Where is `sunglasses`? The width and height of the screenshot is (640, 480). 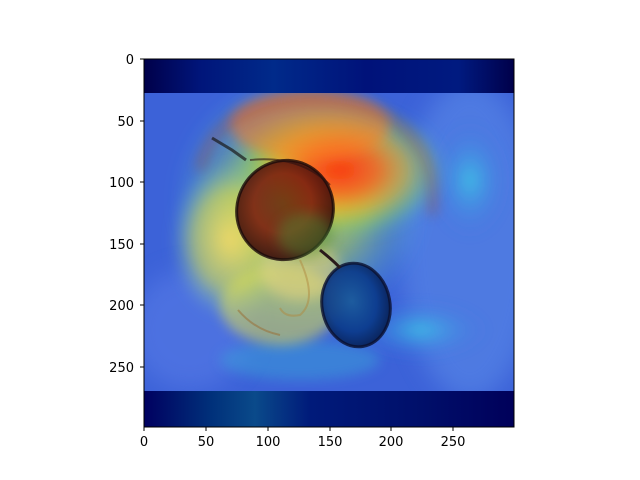 sunglasses is located at coordinates (301, 242).